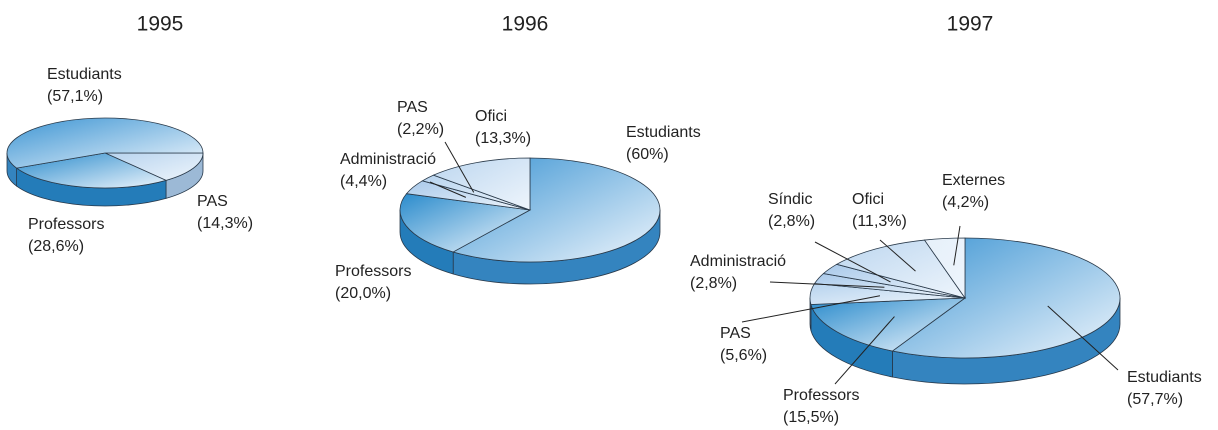 This screenshot has height=430, width=1218. I want to click on slice-label: Síndic, so click(790, 199).